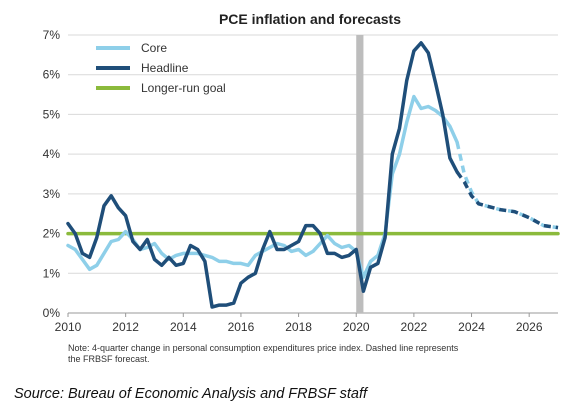  I want to click on x-tick-label: 2014, so click(183, 327).